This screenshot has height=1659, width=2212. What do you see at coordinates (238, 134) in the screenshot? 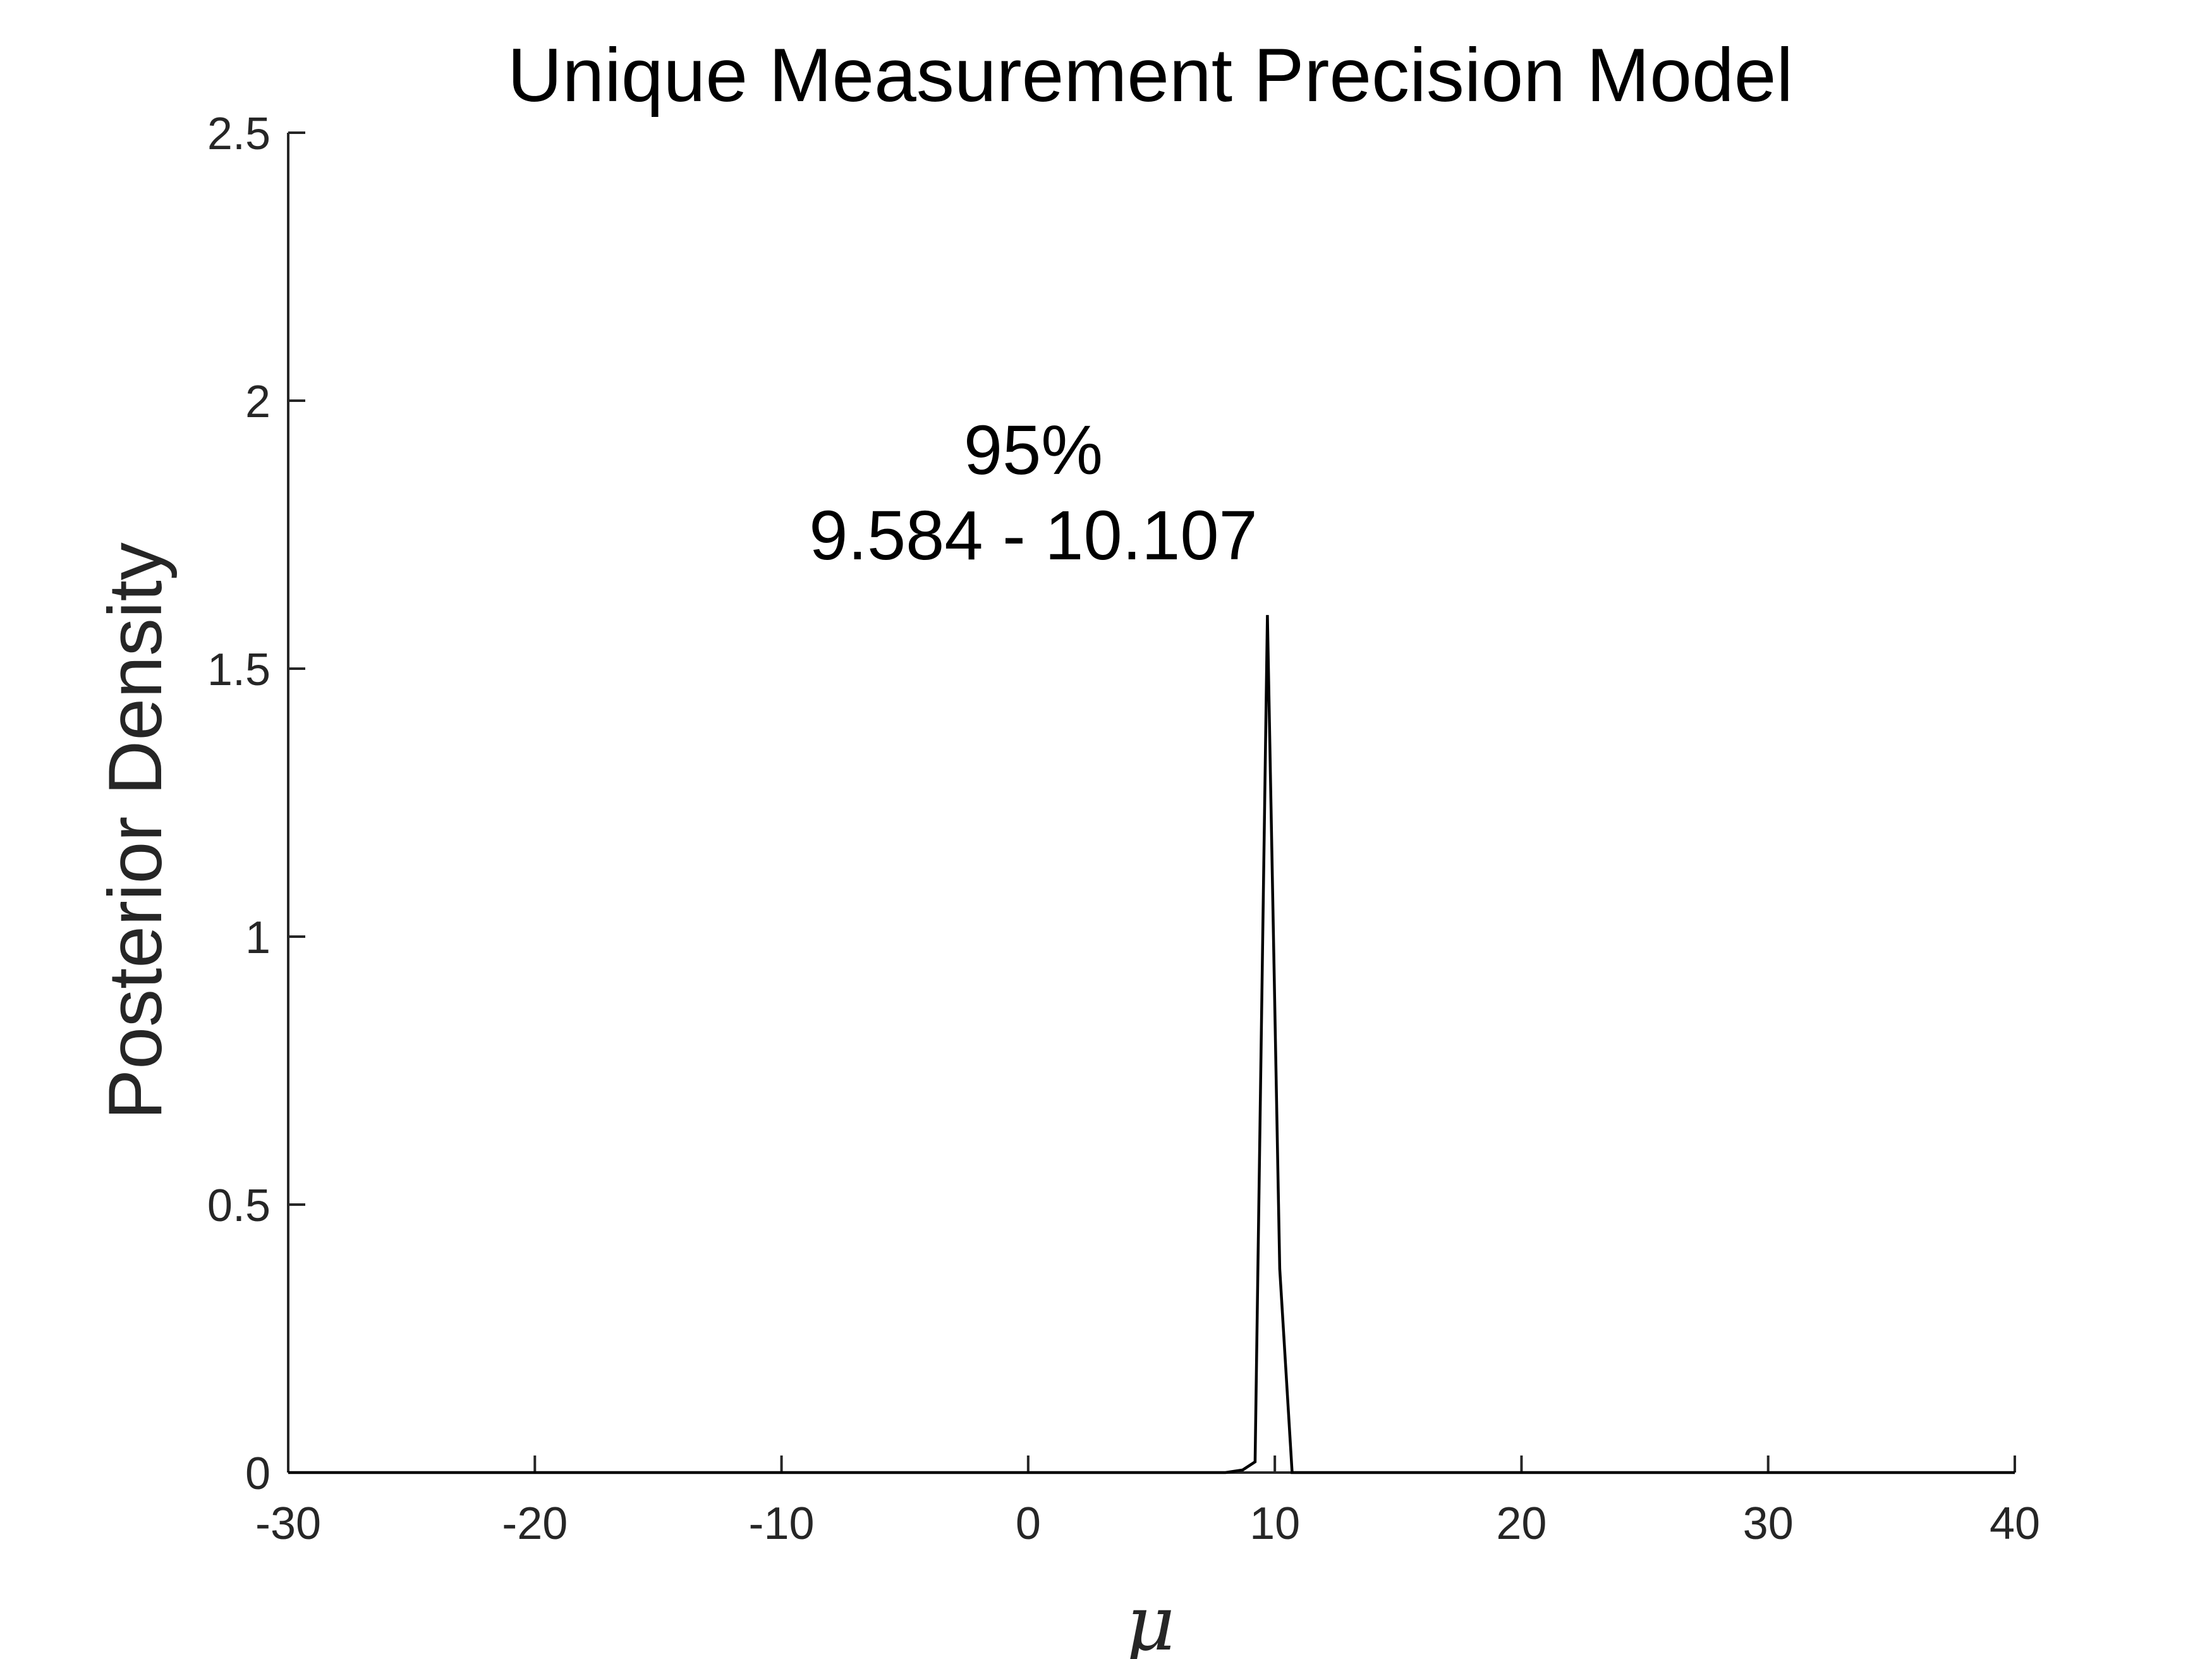
I see `y-tick-label: 2.5` at bounding box center [238, 134].